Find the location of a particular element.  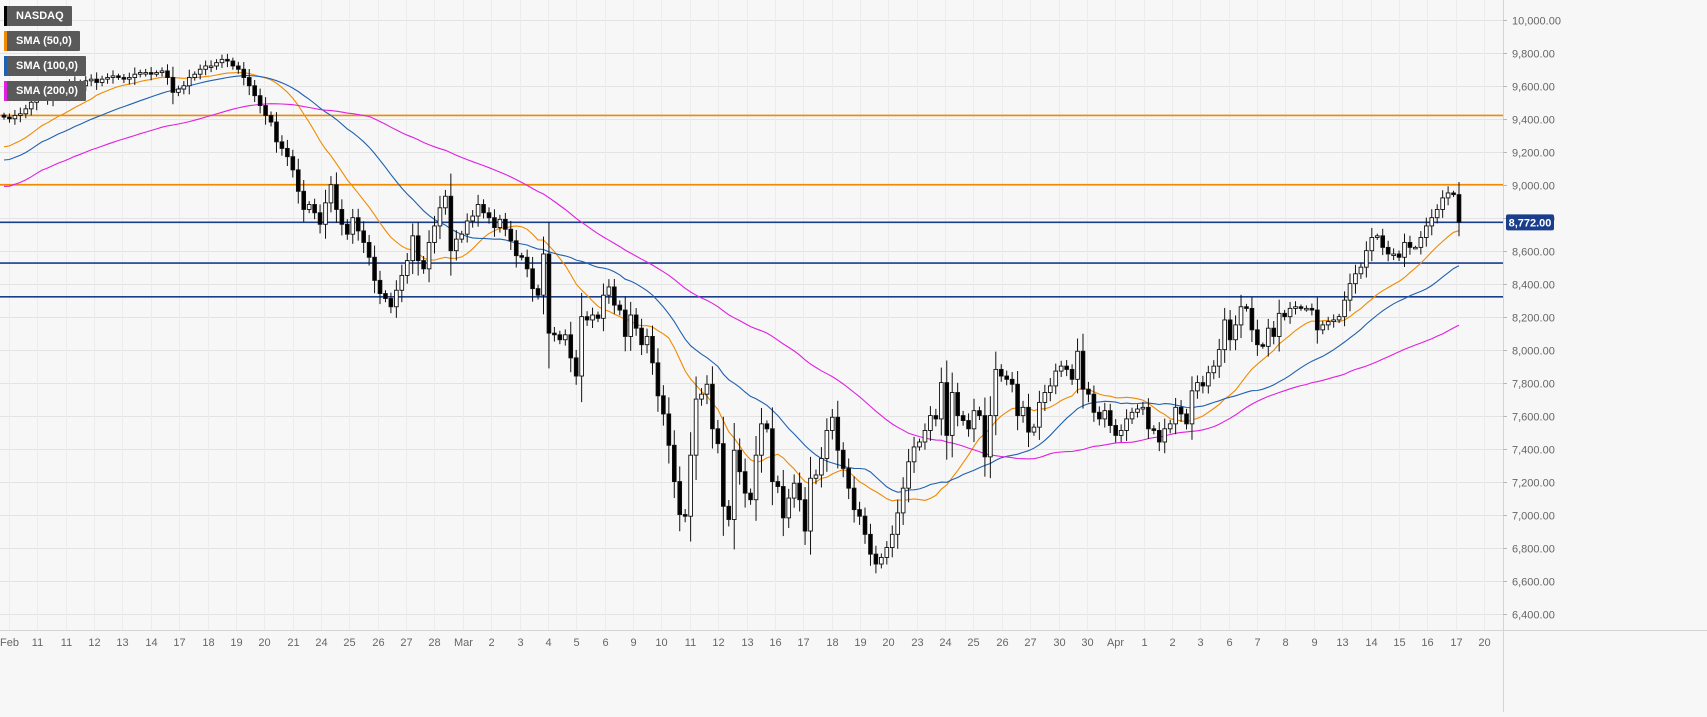

x-tick-label: 26 is located at coordinates (378, 643).